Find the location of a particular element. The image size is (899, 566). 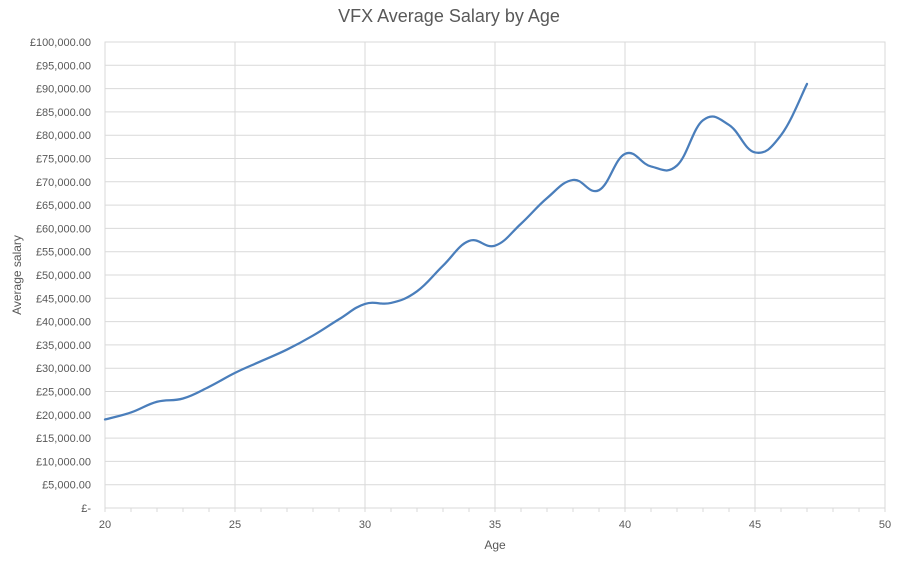

y-tick-label: £50,000.00 is located at coordinates (63, 276).